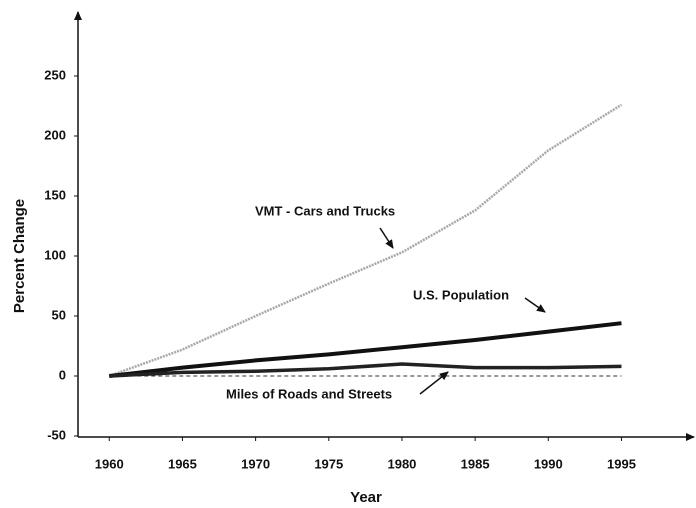 The height and width of the screenshot is (508, 696). I want to click on y-tick-label: 150, so click(55, 194).